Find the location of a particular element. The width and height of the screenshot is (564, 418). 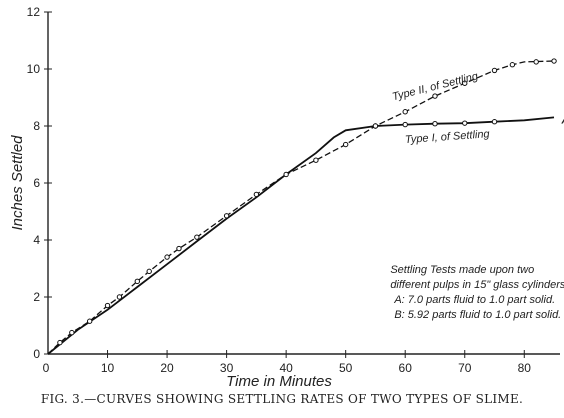

x-axis-label: Time in Minutes is located at coordinates (279, 381).